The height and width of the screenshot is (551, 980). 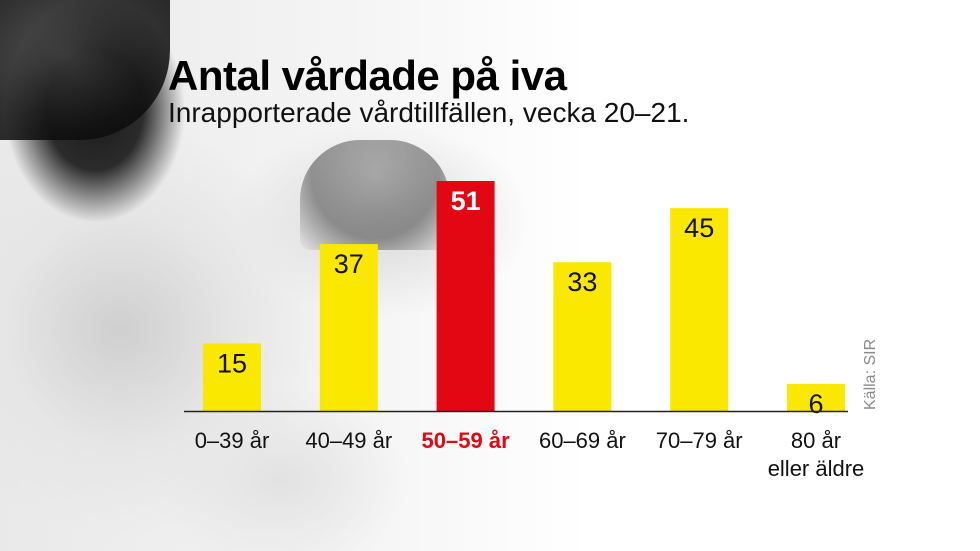 What do you see at coordinates (816, 468) in the screenshot?
I see `category-label: eller äldre` at bounding box center [816, 468].